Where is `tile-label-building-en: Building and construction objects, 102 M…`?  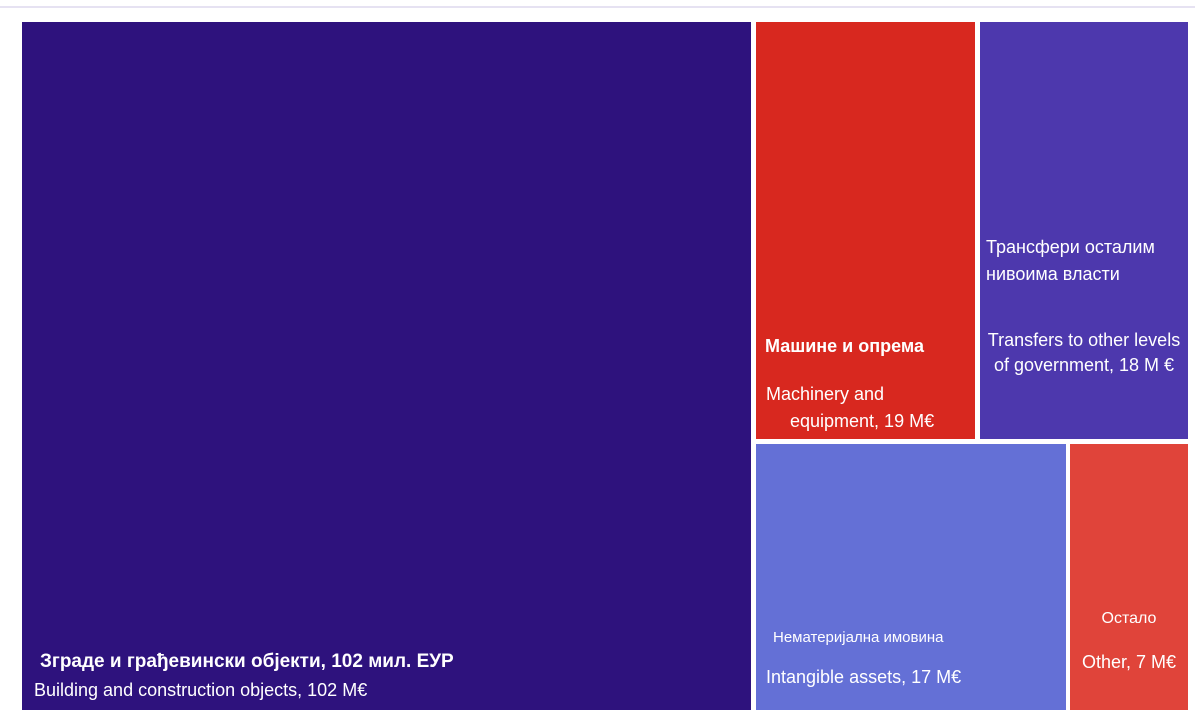
tile-label-building-en: Building and construction objects, 102 M… is located at coordinates (201, 690).